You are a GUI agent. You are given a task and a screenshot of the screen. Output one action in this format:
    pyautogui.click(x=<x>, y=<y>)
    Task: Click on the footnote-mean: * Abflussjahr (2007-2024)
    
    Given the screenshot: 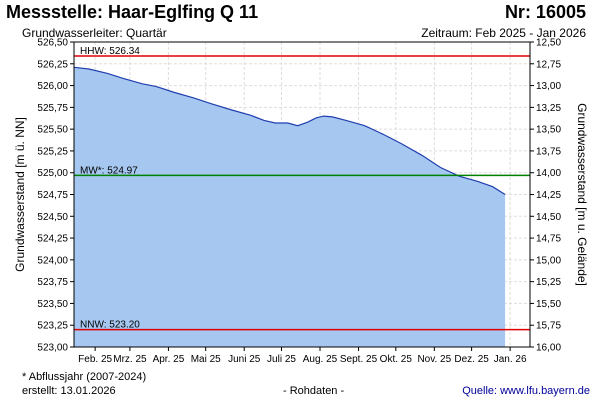 What is the action you would take?
    pyautogui.click(x=84, y=377)
    